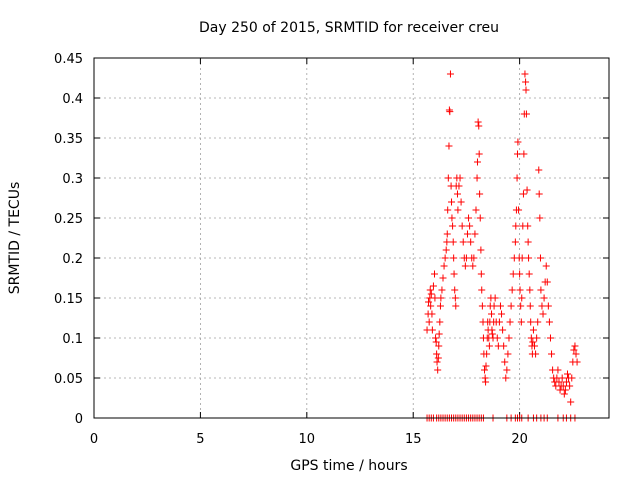 The image size is (640, 480). I want to click on x-tick-label: 5, so click(200, 439).